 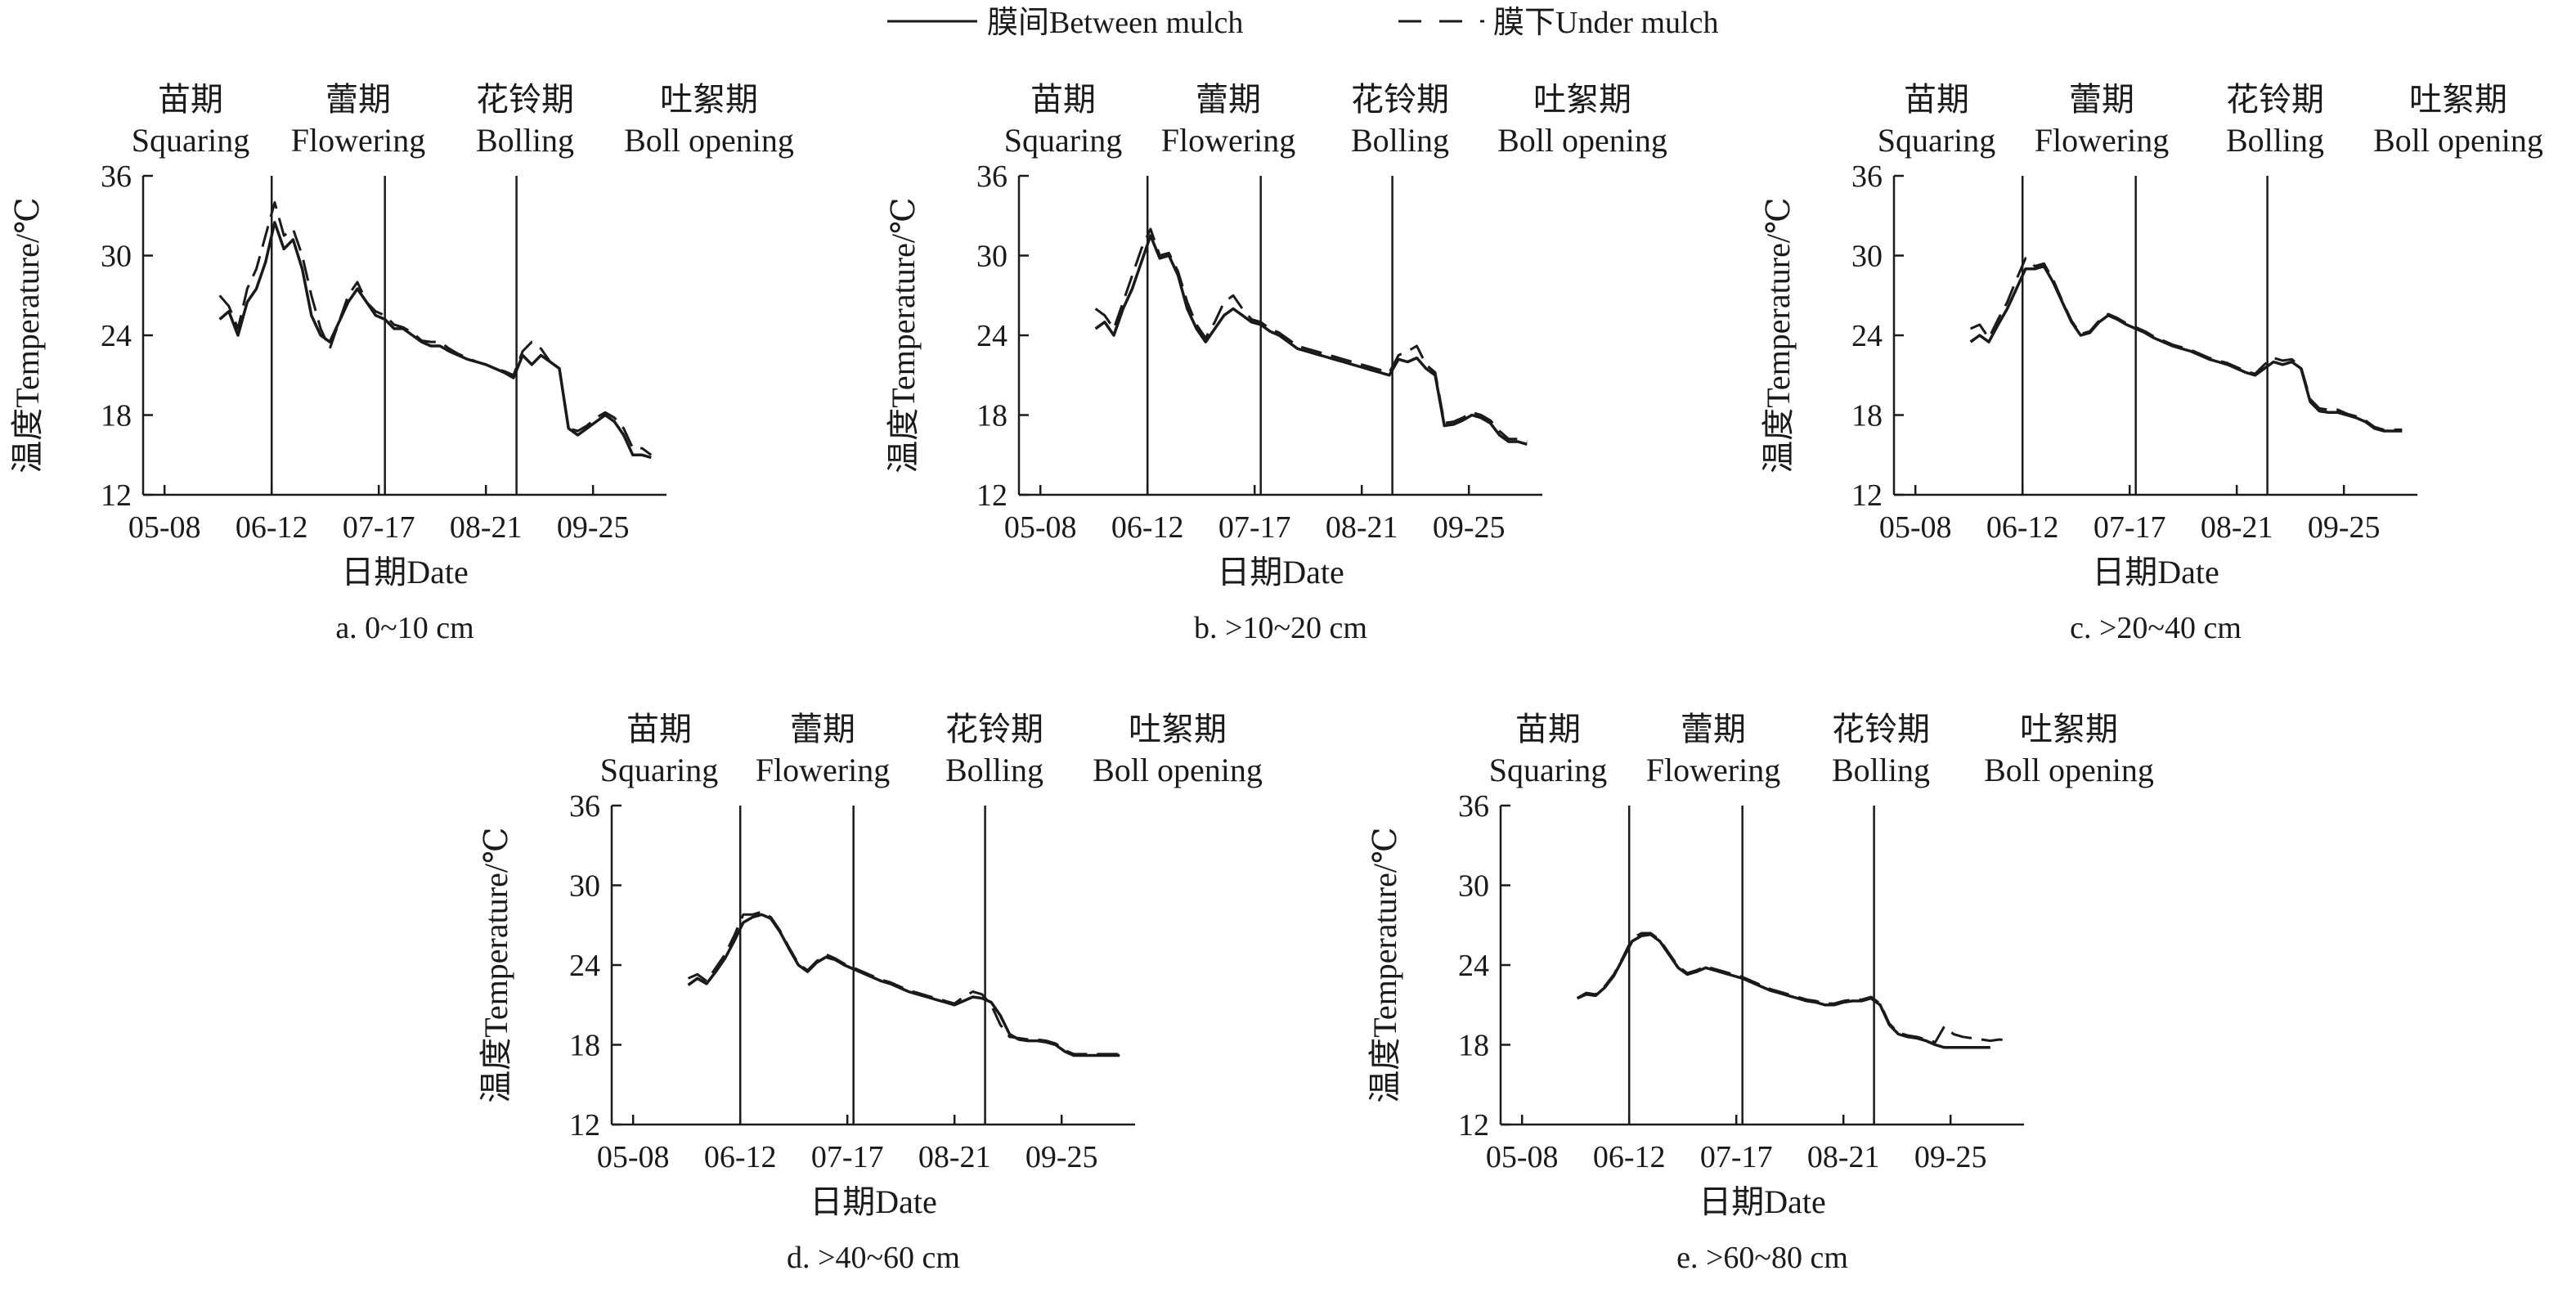 What do you see at coordinates (2156, 628) in the screenshot?
I see `panel-caption: c. >20~40 cm` at bounding box center [2156, 628].